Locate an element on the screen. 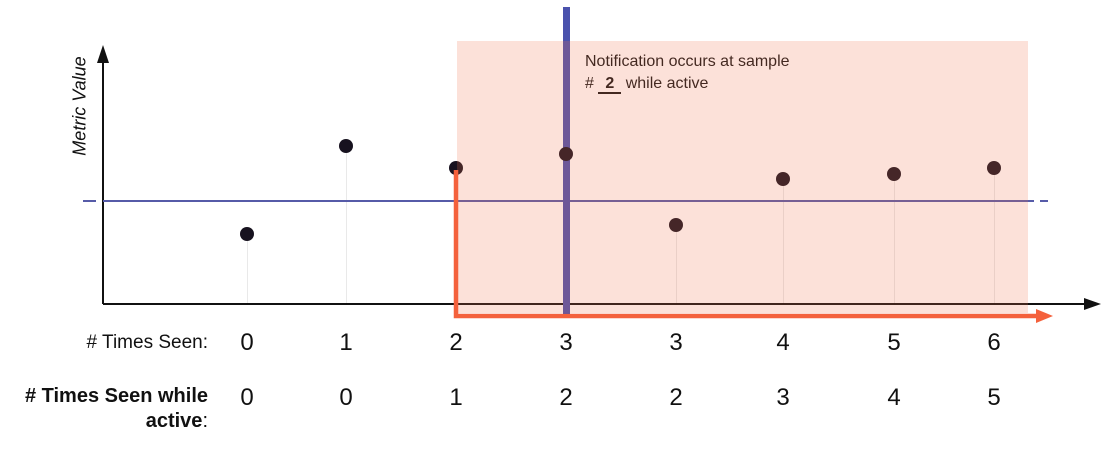  active-period-arrowhead-icon is located at coordinates (1044, 316).